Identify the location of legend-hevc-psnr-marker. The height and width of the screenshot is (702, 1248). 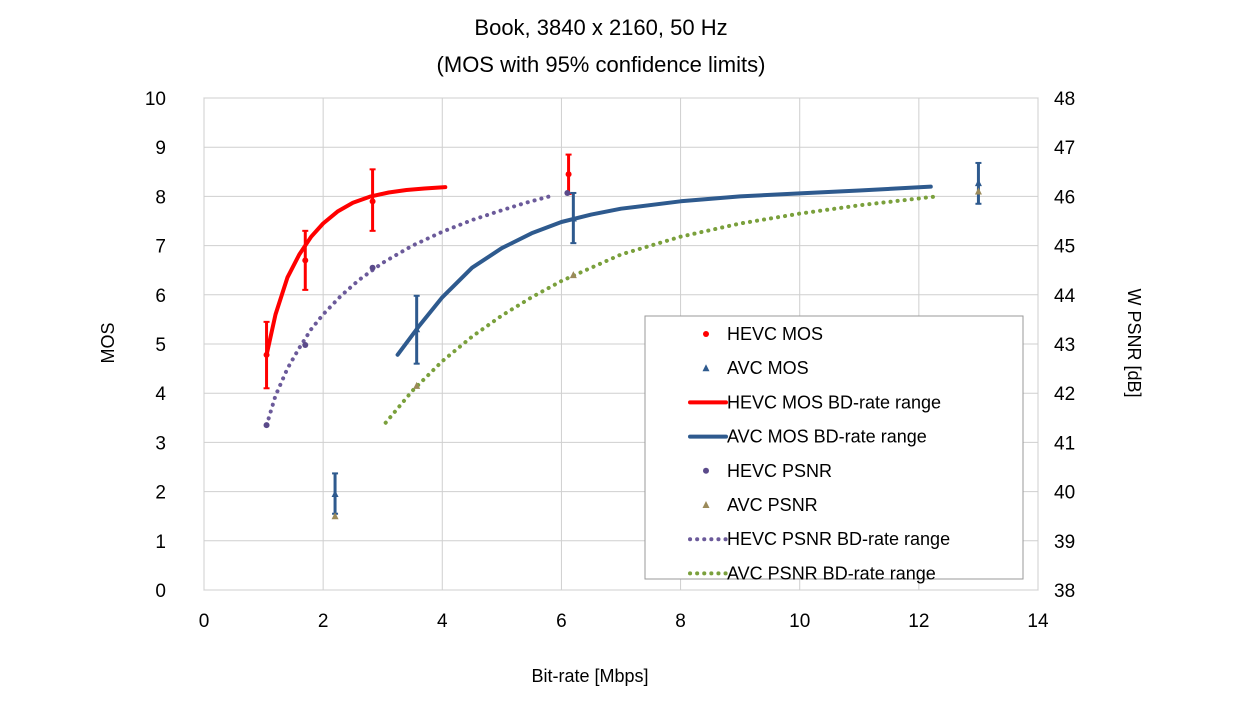
(706, 470).